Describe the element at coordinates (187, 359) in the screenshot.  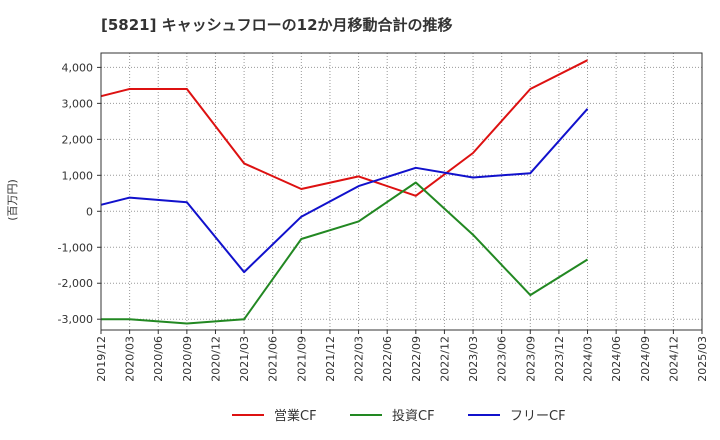
I see `x-tick-label: 2020/09` at that location.